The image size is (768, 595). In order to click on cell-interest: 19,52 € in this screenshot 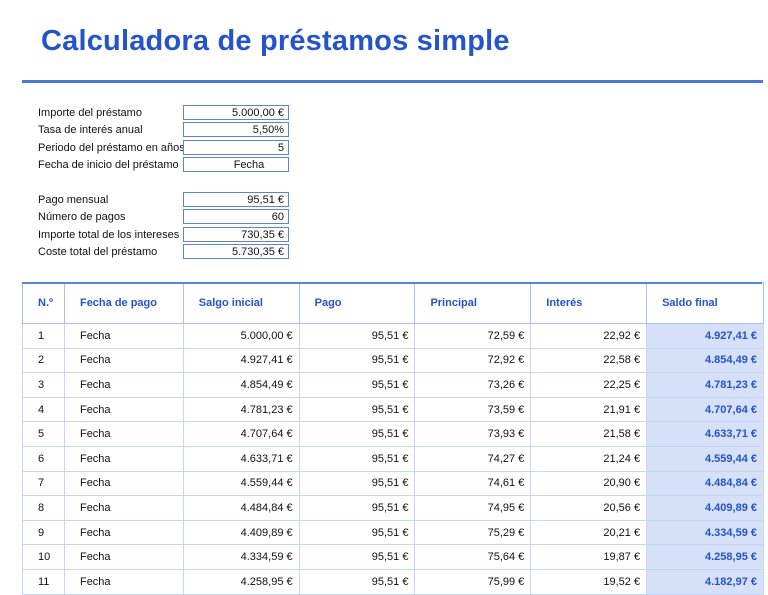, I will do `click(589, 581)`.